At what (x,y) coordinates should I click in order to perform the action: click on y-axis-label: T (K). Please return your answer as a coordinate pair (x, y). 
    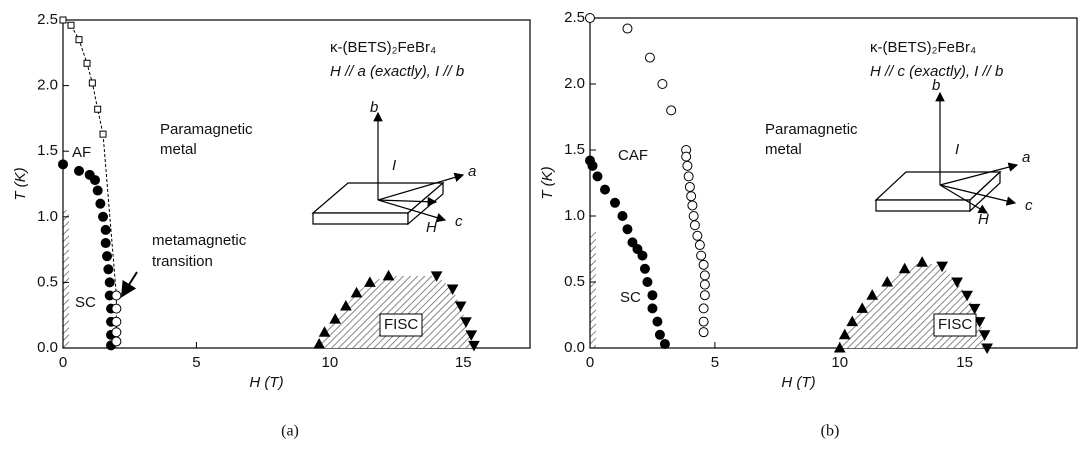
    Looking at the image, I should click on (20, 183).